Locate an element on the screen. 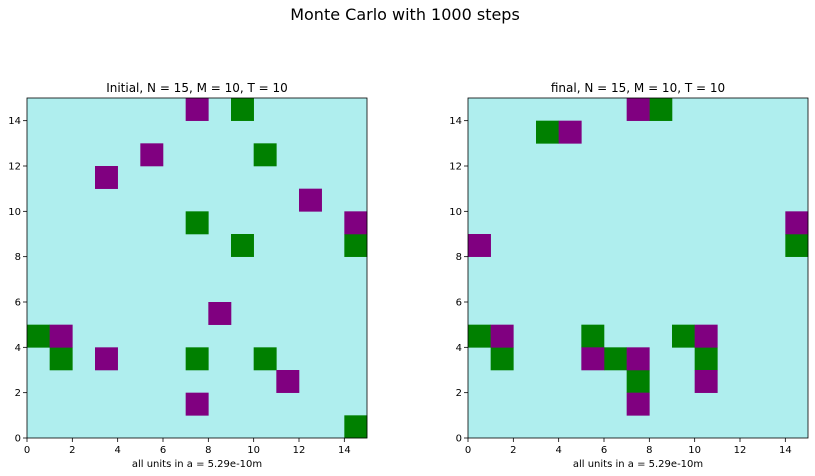  chart-title: Initial, N = 15, M = 10, T = 10 is located at coordinates (197, 88).